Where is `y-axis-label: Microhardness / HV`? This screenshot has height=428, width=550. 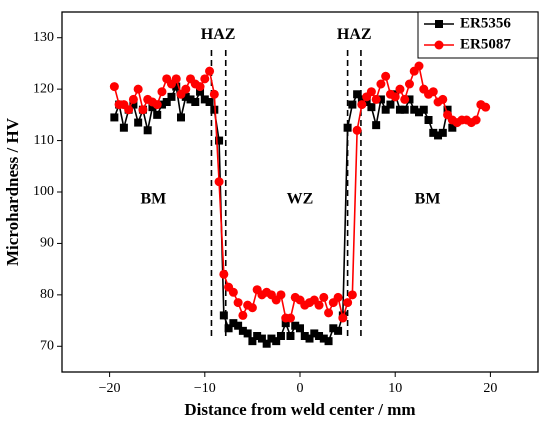 y-axis-label: Microhardness / HV is located at coordinates (12, 191).